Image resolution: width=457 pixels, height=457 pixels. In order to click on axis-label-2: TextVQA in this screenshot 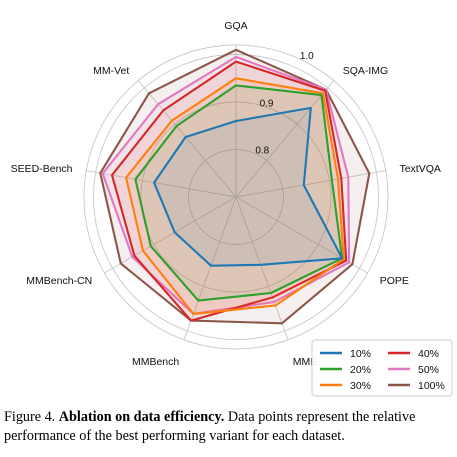, I will do `click(419, 169)`.